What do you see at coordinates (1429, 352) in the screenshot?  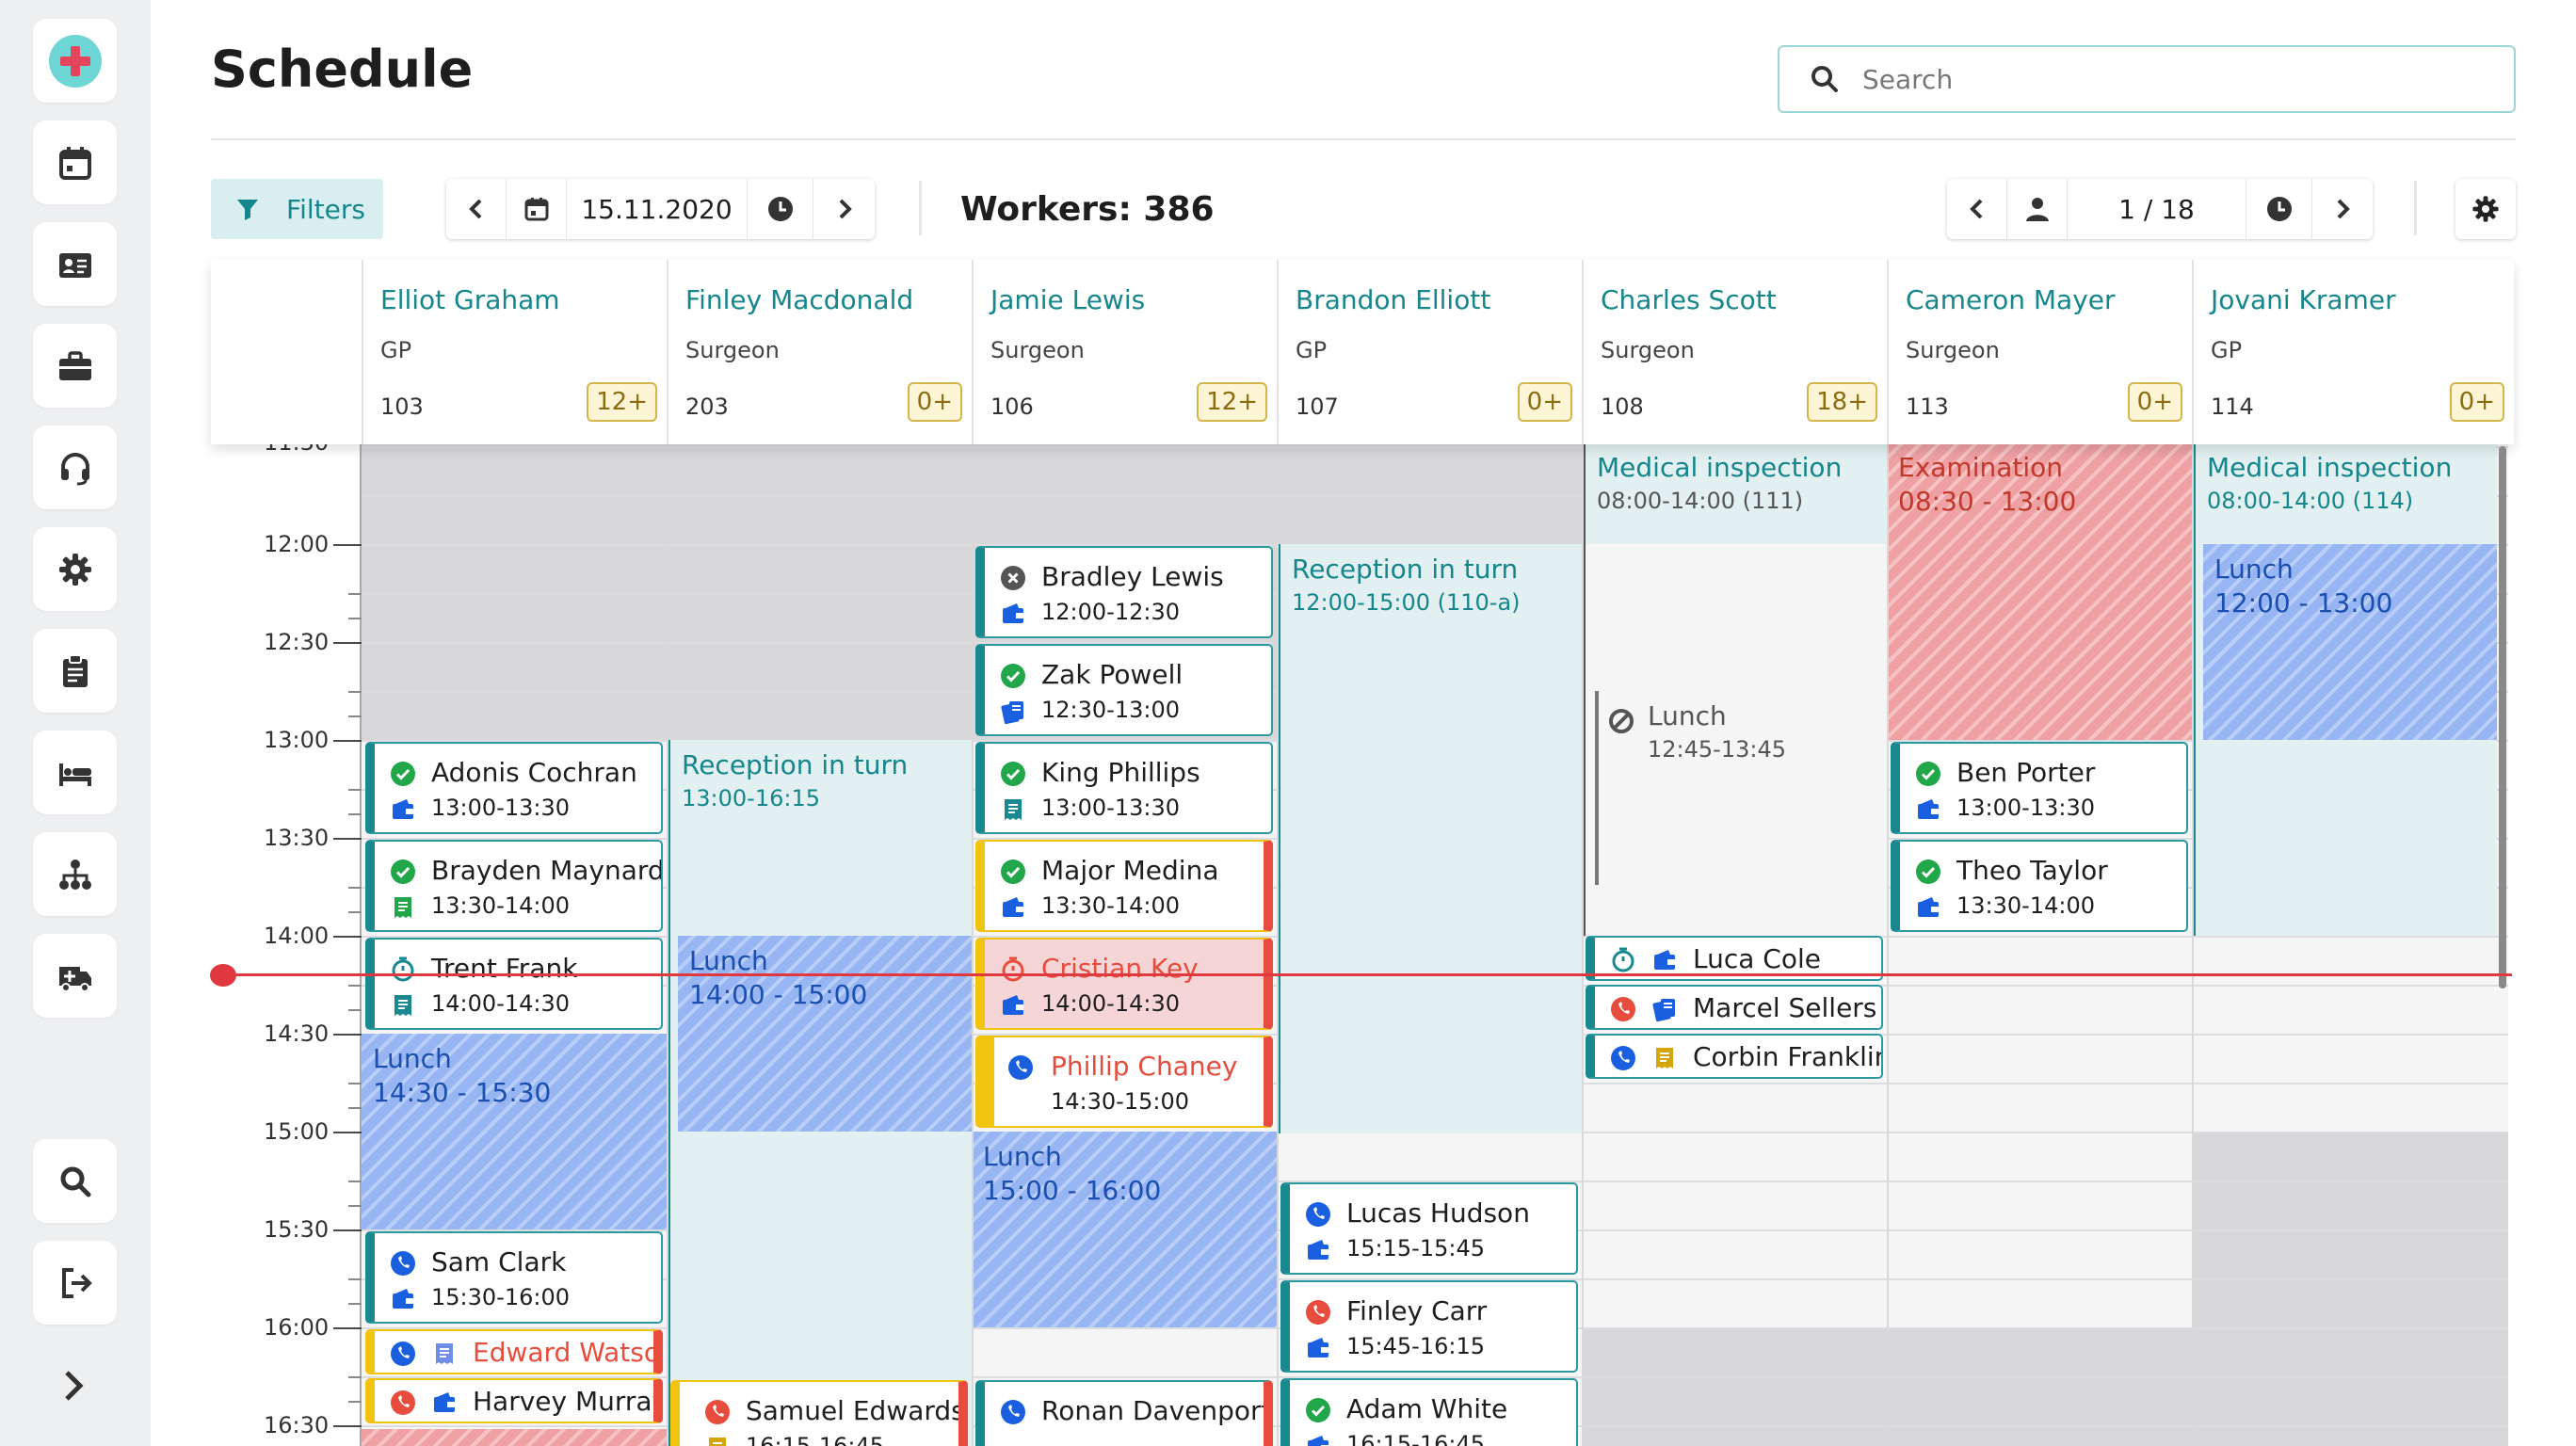 I see `worker-header: Brandon Elliott GP 107 0+` at bounding box center [1429, 352].